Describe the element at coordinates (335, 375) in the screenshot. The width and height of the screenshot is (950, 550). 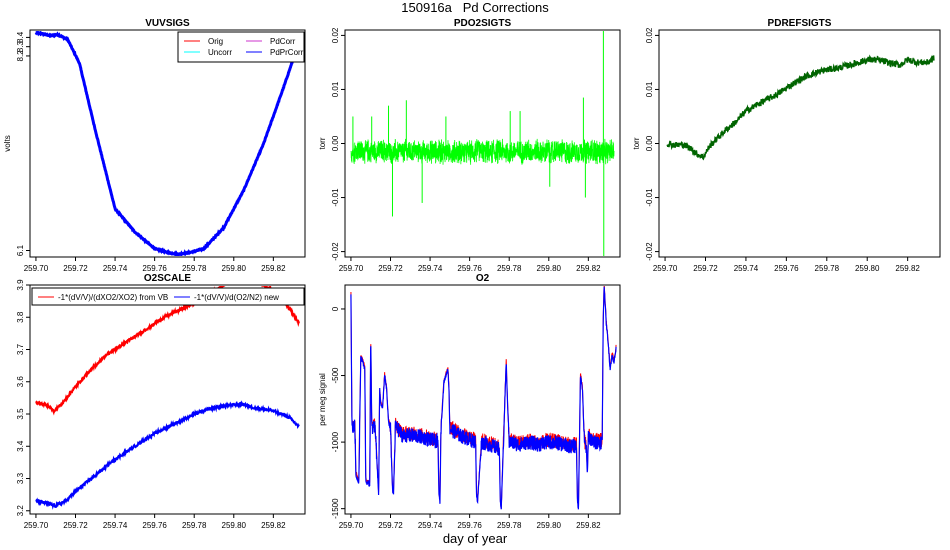
I see `y-tick-label: -500` at that location.